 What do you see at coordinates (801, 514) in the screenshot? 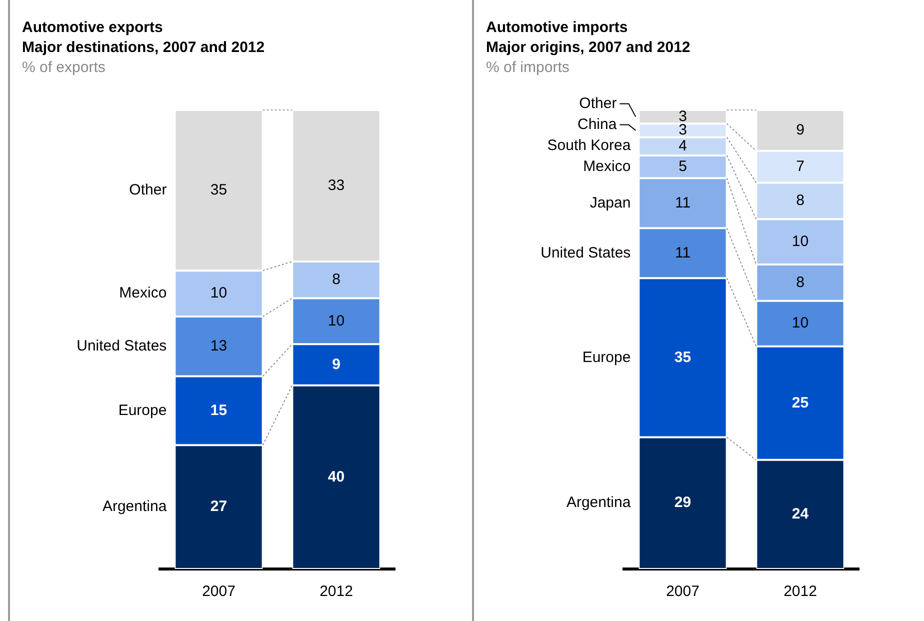
I see `data-label: 24` at bounding box center [801, 514].